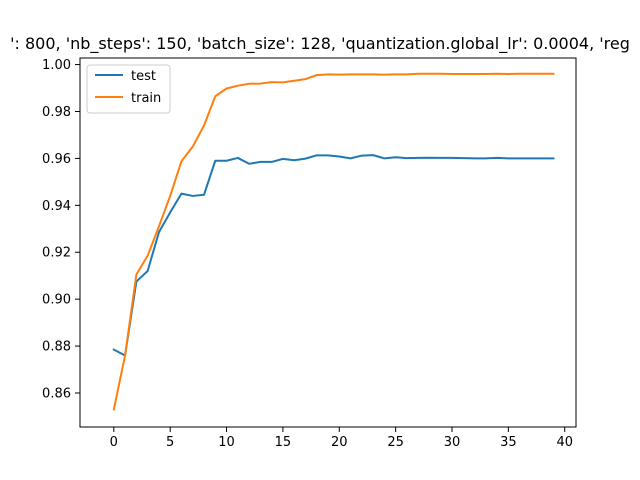  Describe the element at coordinates (56, 206) in the screenshot. I see `y-tick-label: 0.94` at that location.